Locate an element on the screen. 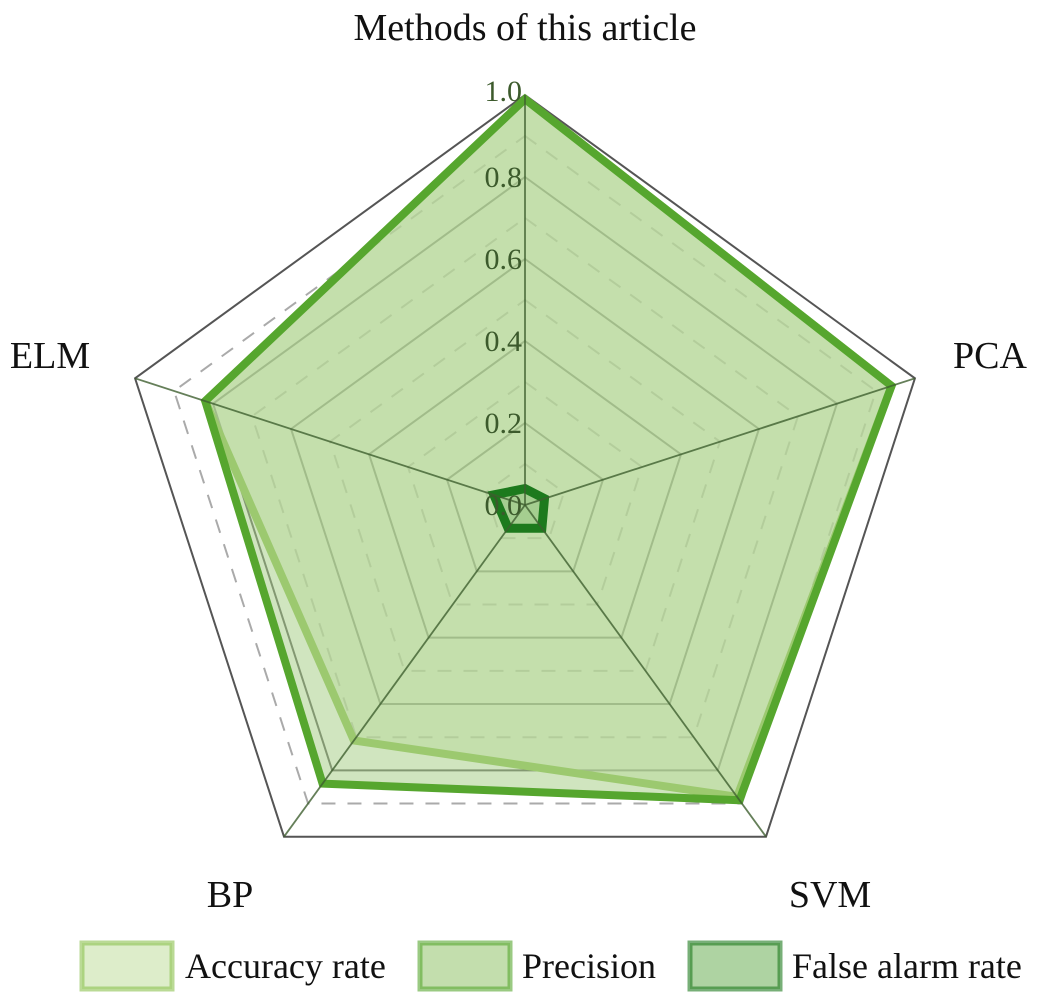 The height and width of the screenshot is (998, 1064). axis-label: SVM is located at coordinates (830, 895).